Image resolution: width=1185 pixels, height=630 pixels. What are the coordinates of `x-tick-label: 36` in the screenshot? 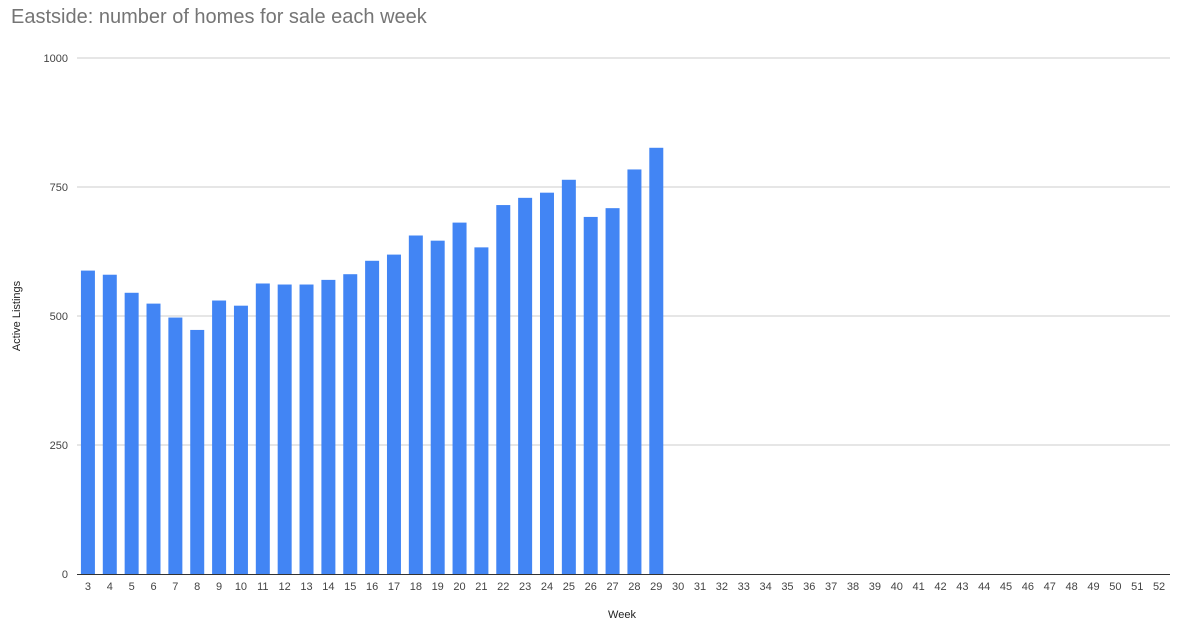 It's located at (809, 587).